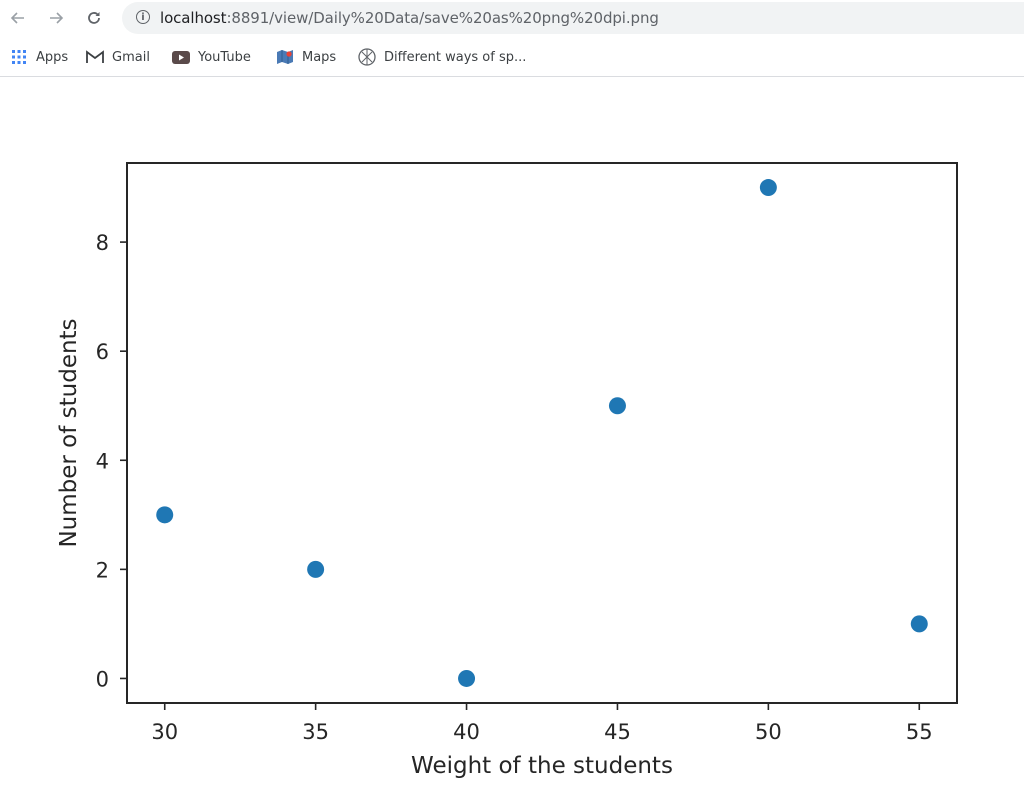 Image resolution: width=1024 pixels, height=811 pixels. What do you see at coordinates (131, 57) in the screenshot?
I see `bookmark-label: Gmail` at bounding box center [131, 57].